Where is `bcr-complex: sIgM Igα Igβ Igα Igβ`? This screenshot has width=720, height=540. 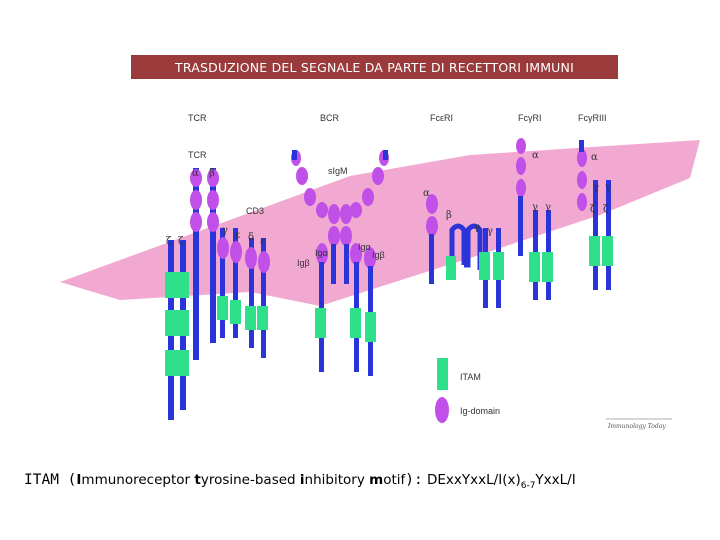
bcr-complex: sIgM Igα Igβ Igα Igβ is located at coordinates (340, 263).